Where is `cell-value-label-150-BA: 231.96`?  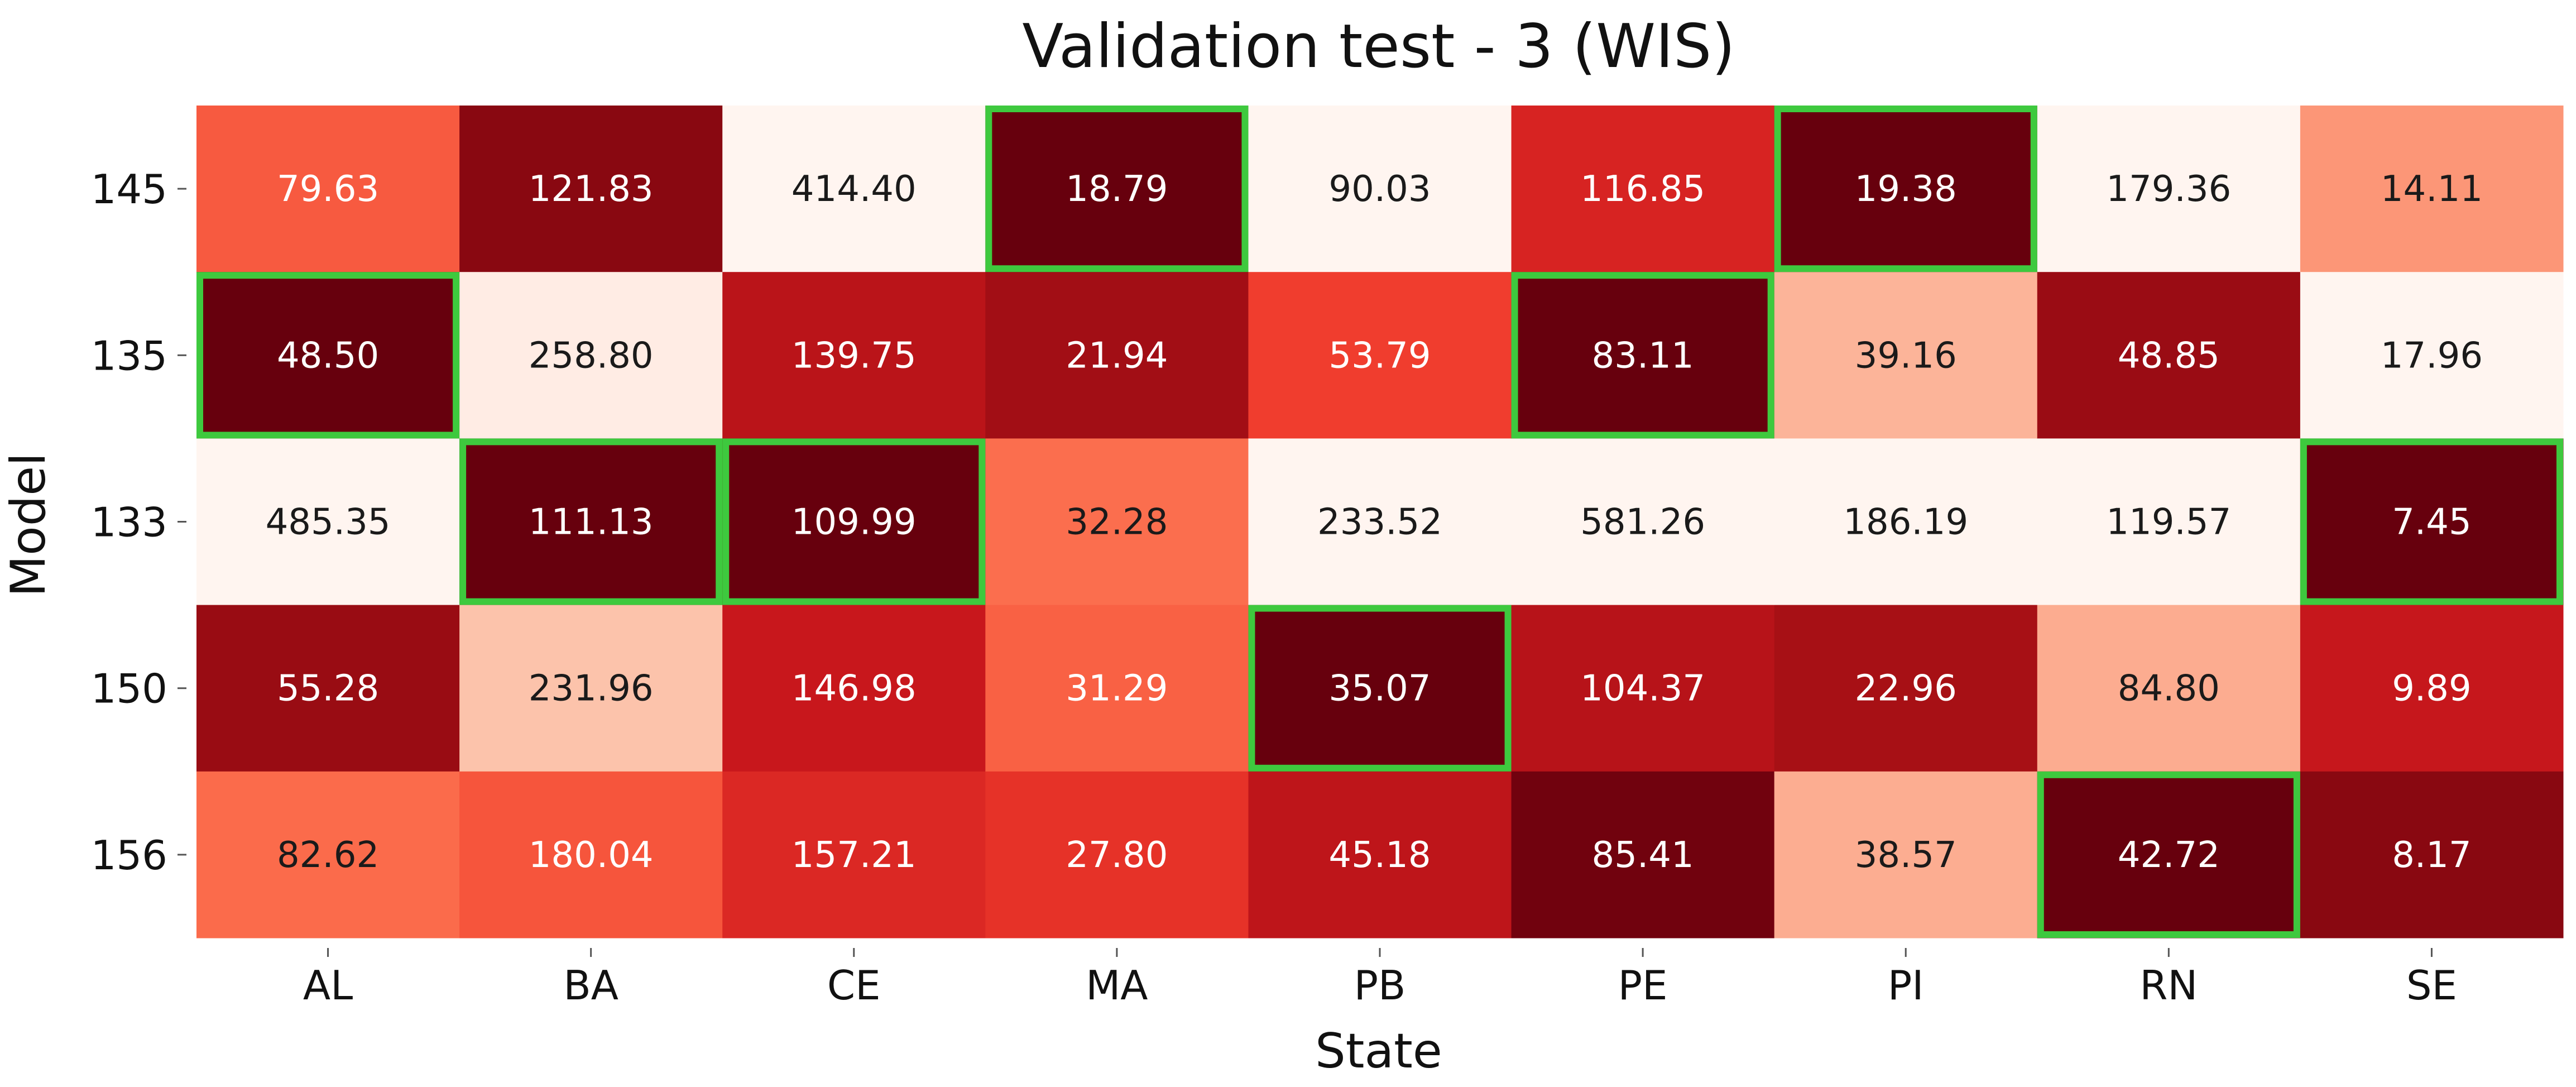
cell-value-label-150-BA: 231.96 is located at coordinates (591, 689).